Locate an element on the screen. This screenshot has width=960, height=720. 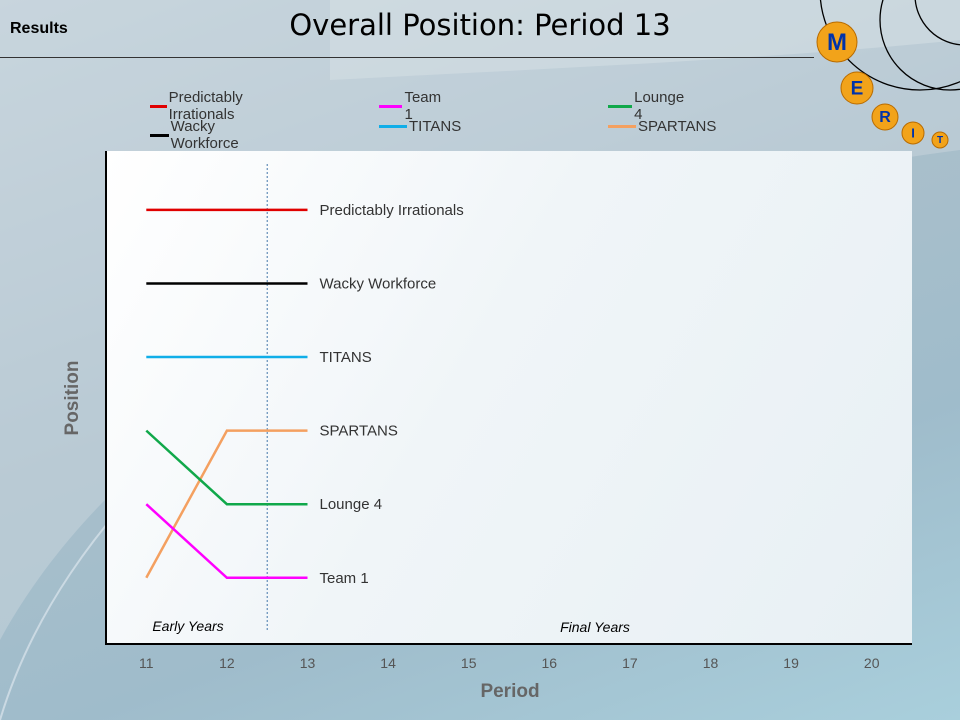
logo-letter: R is located at coordinates (885, 117).